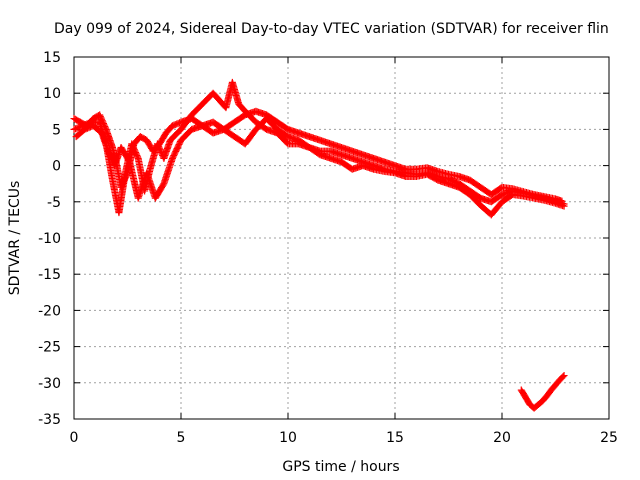 The image size is (640, 480). I want to click on x-tick-label: 0, so click(74, 438).